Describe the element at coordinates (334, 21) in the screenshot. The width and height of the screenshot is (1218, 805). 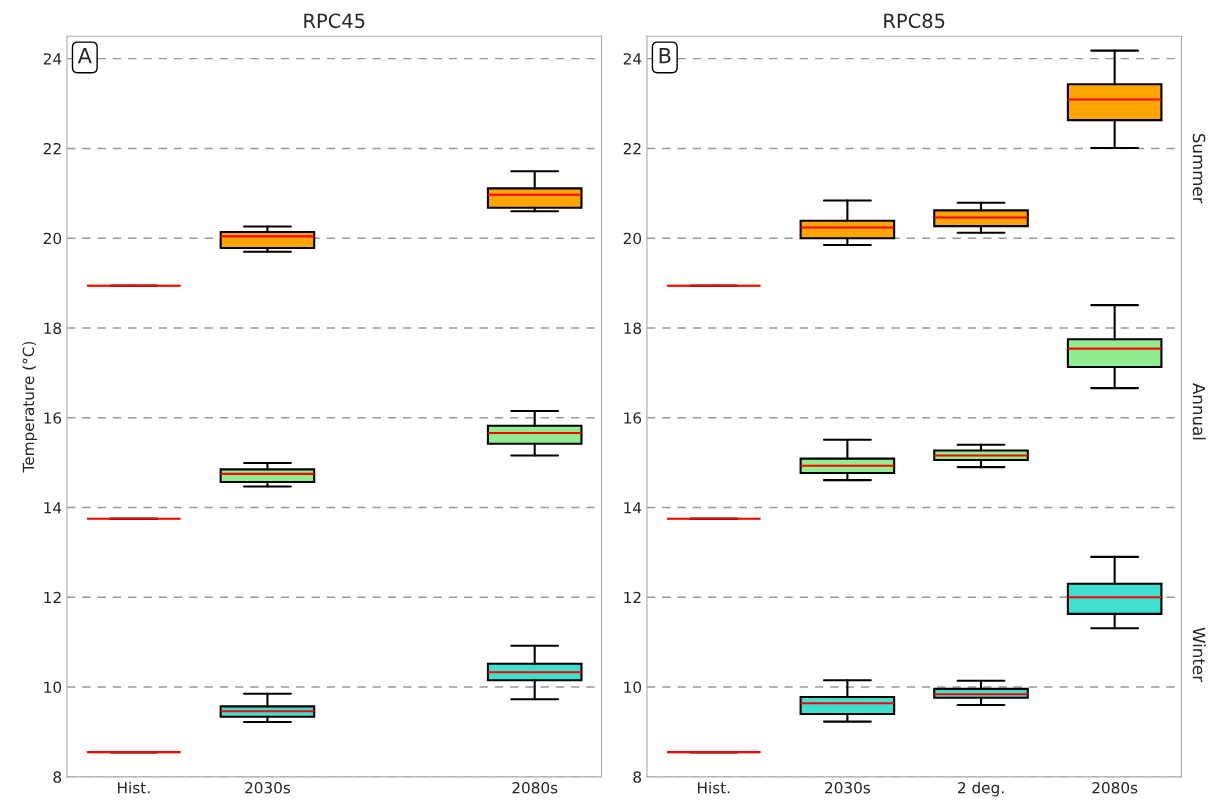
I see `chart-title: RPC45` at that location.